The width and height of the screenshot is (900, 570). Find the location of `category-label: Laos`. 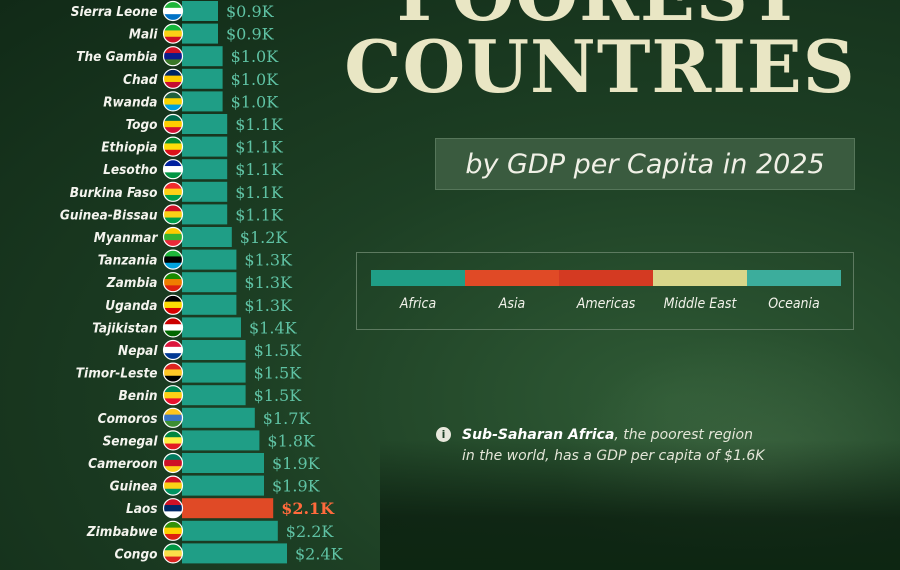

category-label: Laos is located at coordinates (142, 509).